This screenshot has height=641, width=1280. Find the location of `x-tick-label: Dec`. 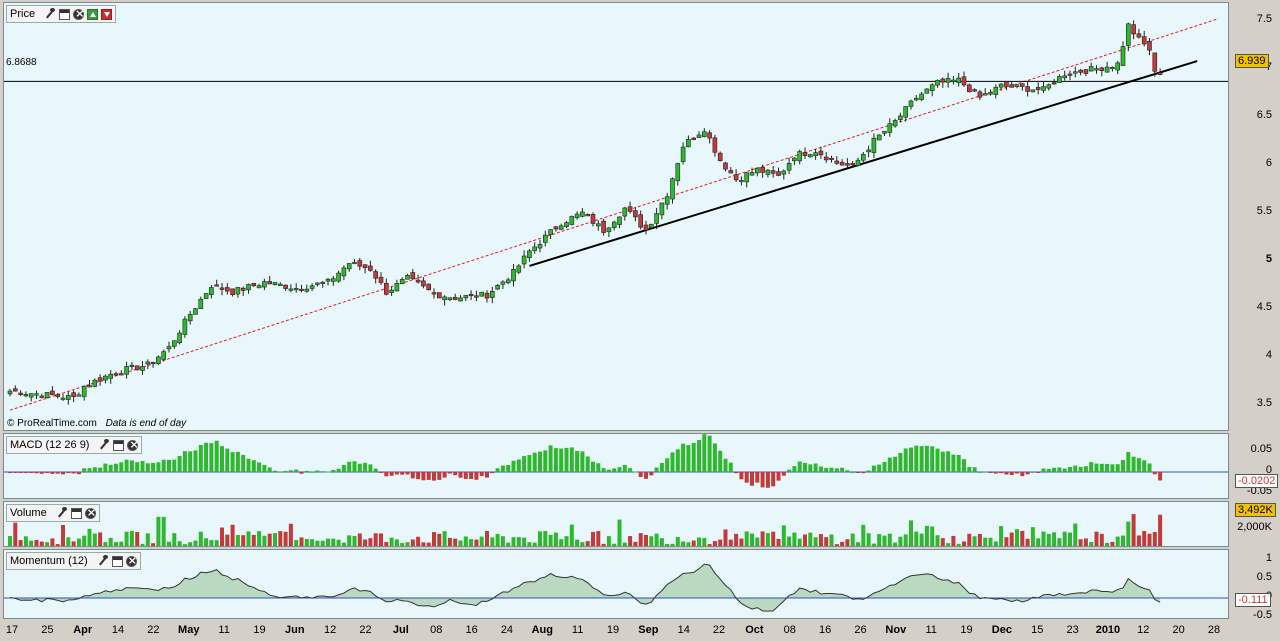

x-tick-label: Dec is located at coordinates (1001, 630).